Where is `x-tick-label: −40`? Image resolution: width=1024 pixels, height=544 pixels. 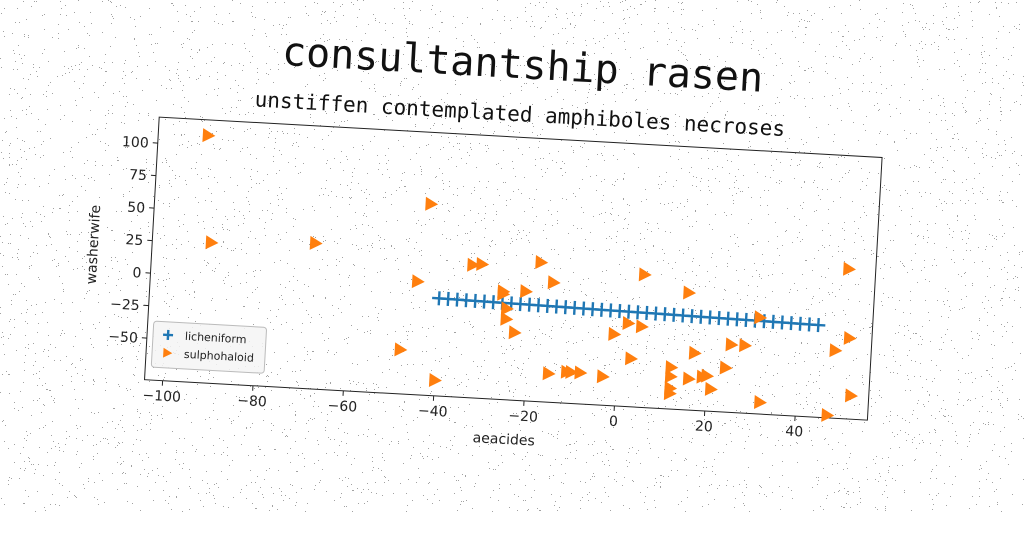
x-tick-label: −40 is located at coordinates (433, 412).